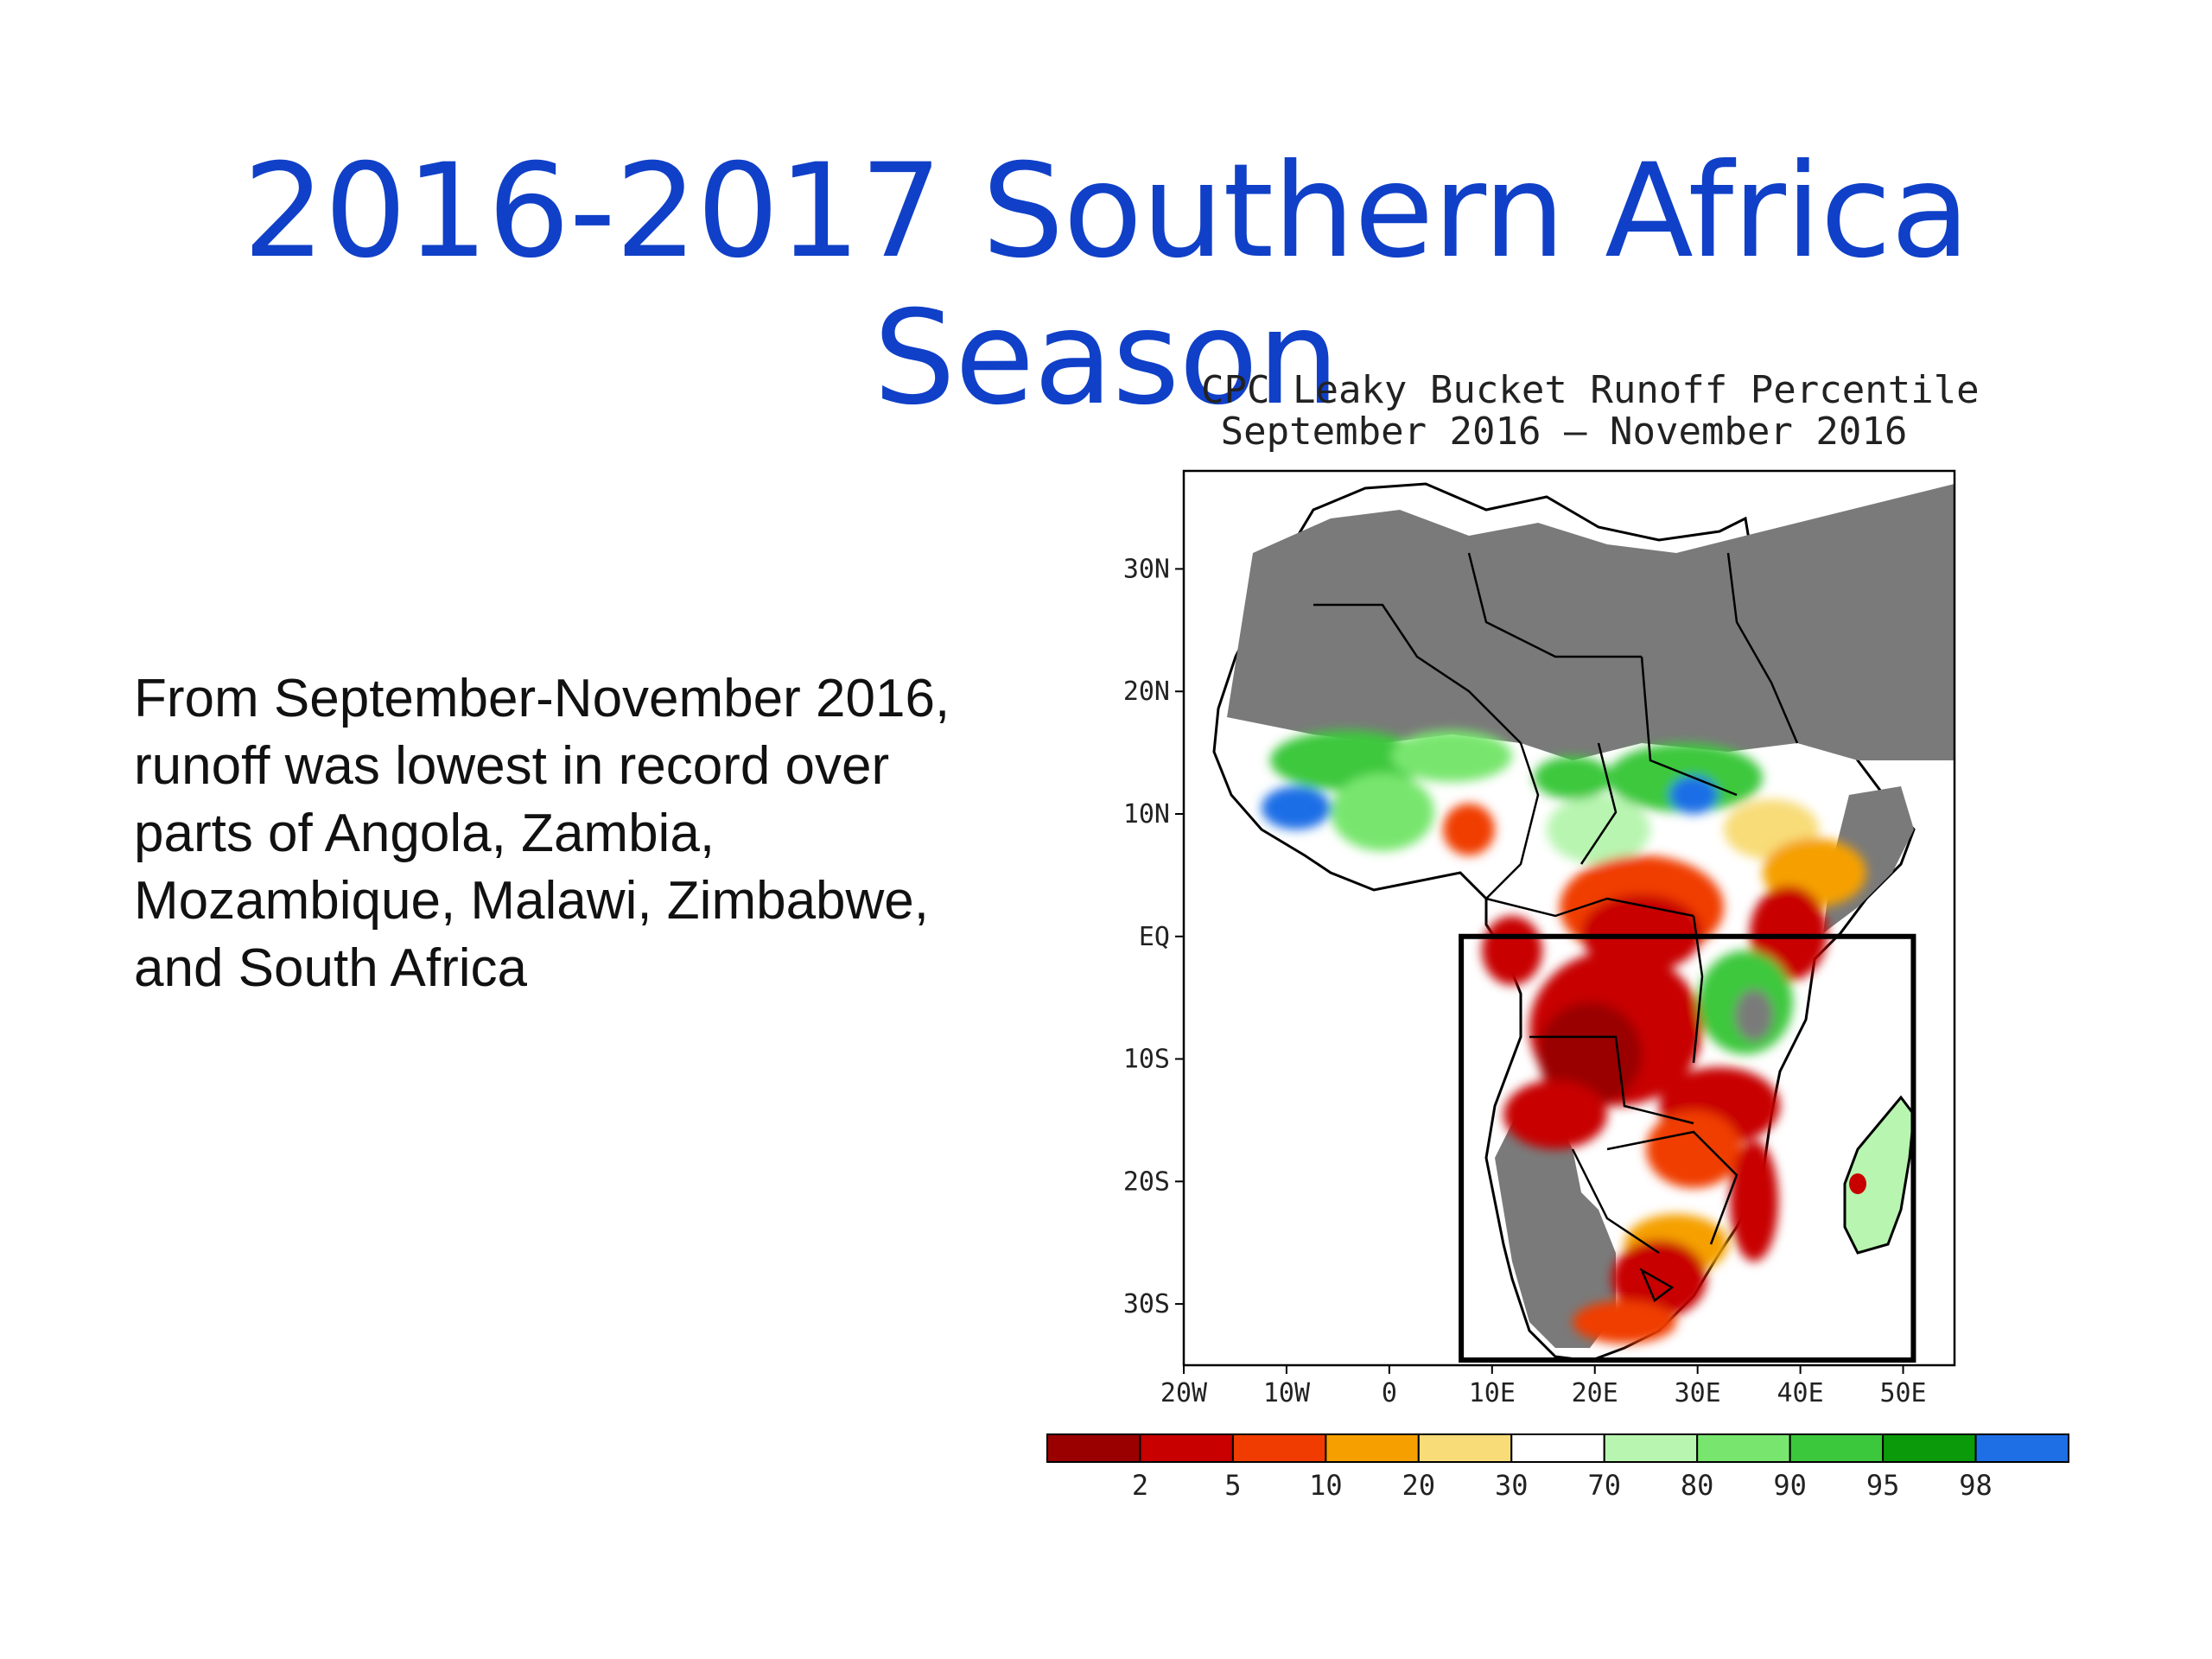 The image size is (2212, 1659). Describe the element at coordinates (1146, 1181) in the screenshot. I see `lat-tick-label: 20S` at that location.